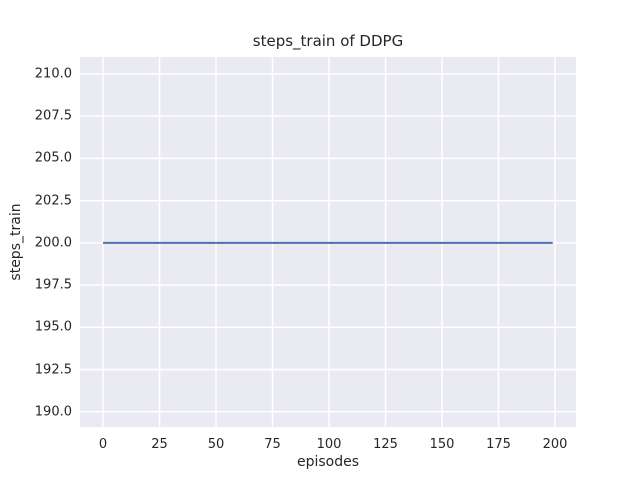 The height and width of the screenshot is (480, 640). Describe the element at coordinates (53, 412) in the screenshot. I see `y-tick-label: 190.0` at that location.